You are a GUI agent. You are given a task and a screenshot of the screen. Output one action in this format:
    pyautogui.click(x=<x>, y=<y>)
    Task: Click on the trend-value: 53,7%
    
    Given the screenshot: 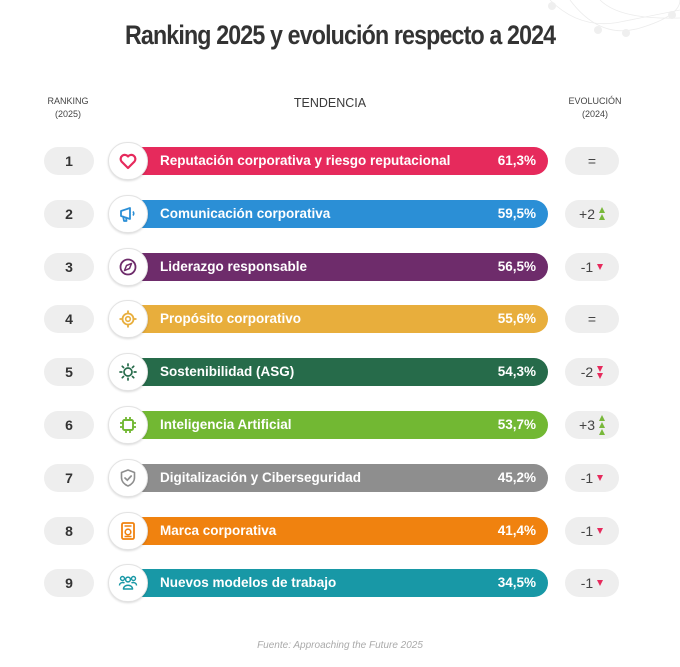 What is the action you would take?
    pyautogui.click(x=516, y=424)
    